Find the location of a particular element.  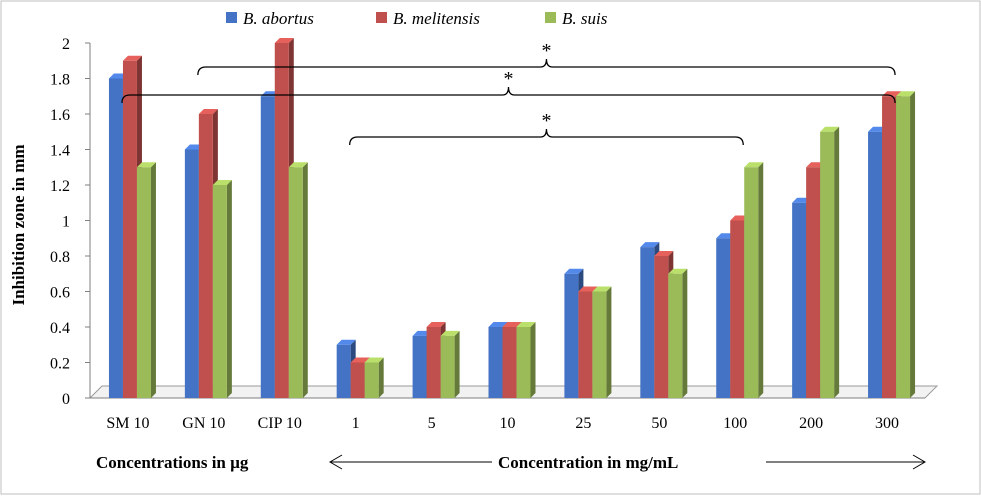

y-tick-label: 1.2 is located at coordinates (60, 186).